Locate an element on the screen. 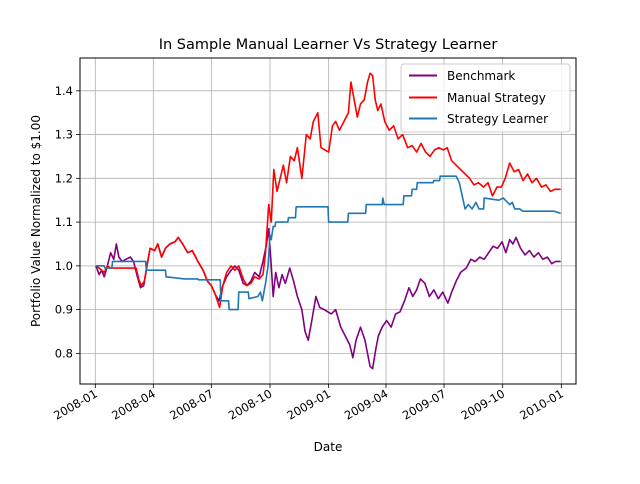 The height and width of the screenshot is (484, 640). y-tick-label: 1.0 is located at coordinates (64, 266).